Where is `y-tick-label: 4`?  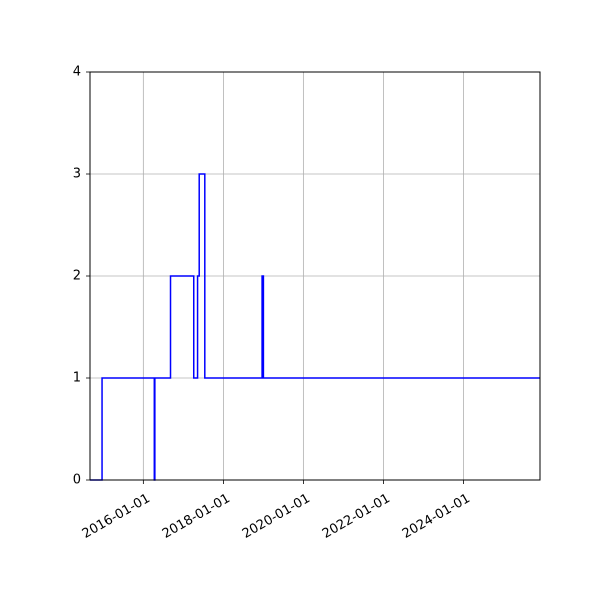
y-tick-label: 4 is located at coordinates (77, 72).